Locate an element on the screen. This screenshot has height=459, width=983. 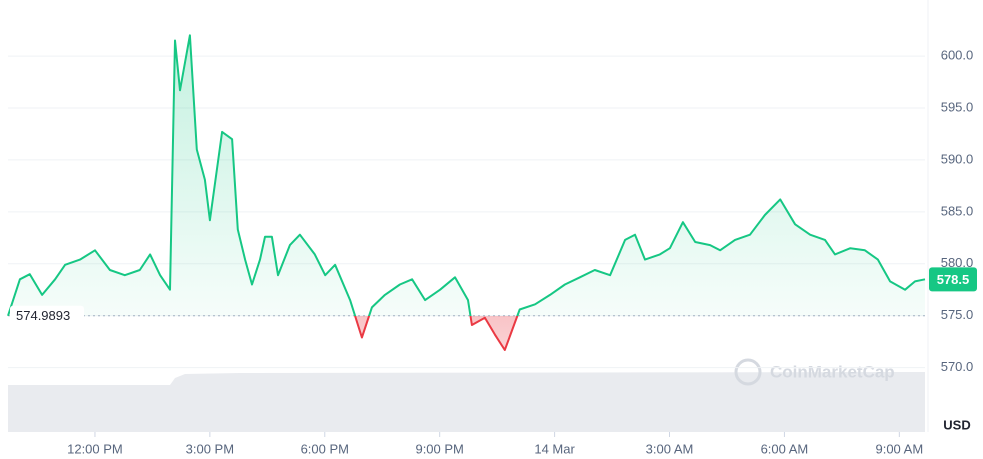
watermark-logo is located at coordinates (748, 372).